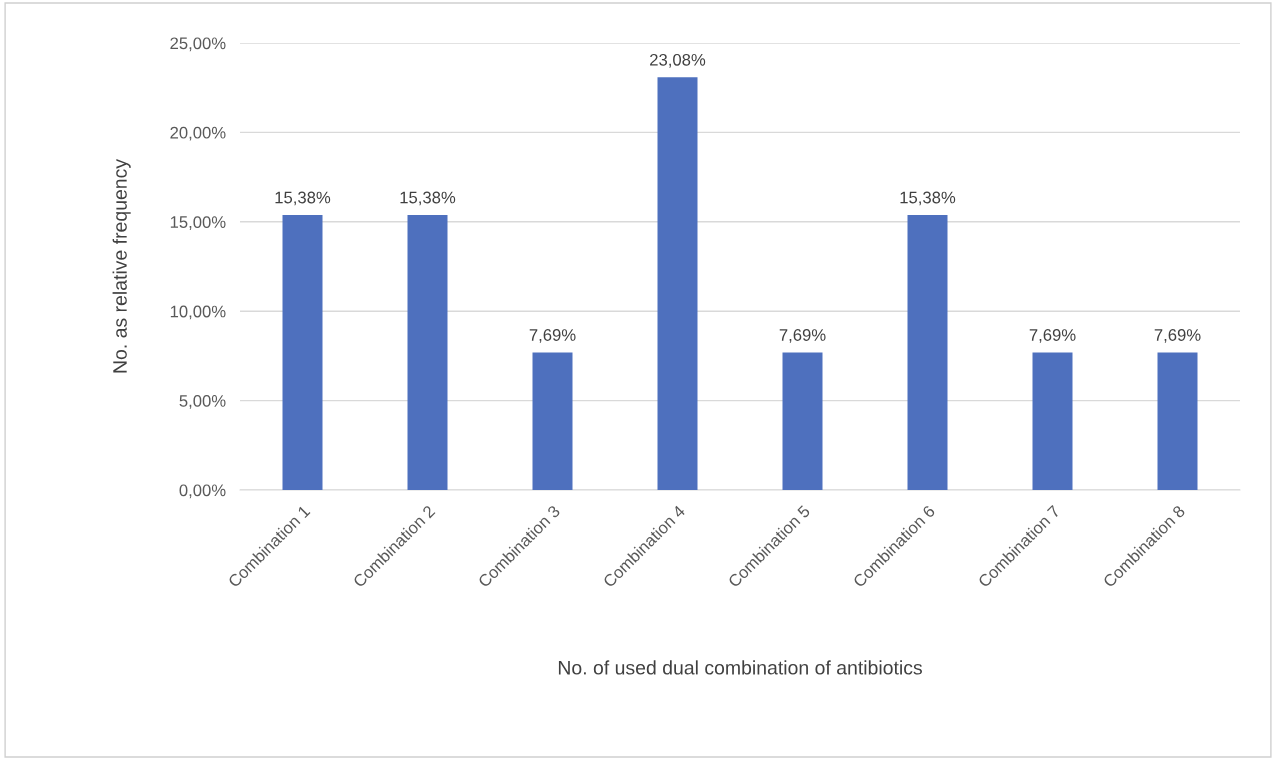 This screenshot has width=1276, height=760. Describe the element at coordinates (202, 491) in the screenshot. I see `y-tick-label: 0,00%` at that location.